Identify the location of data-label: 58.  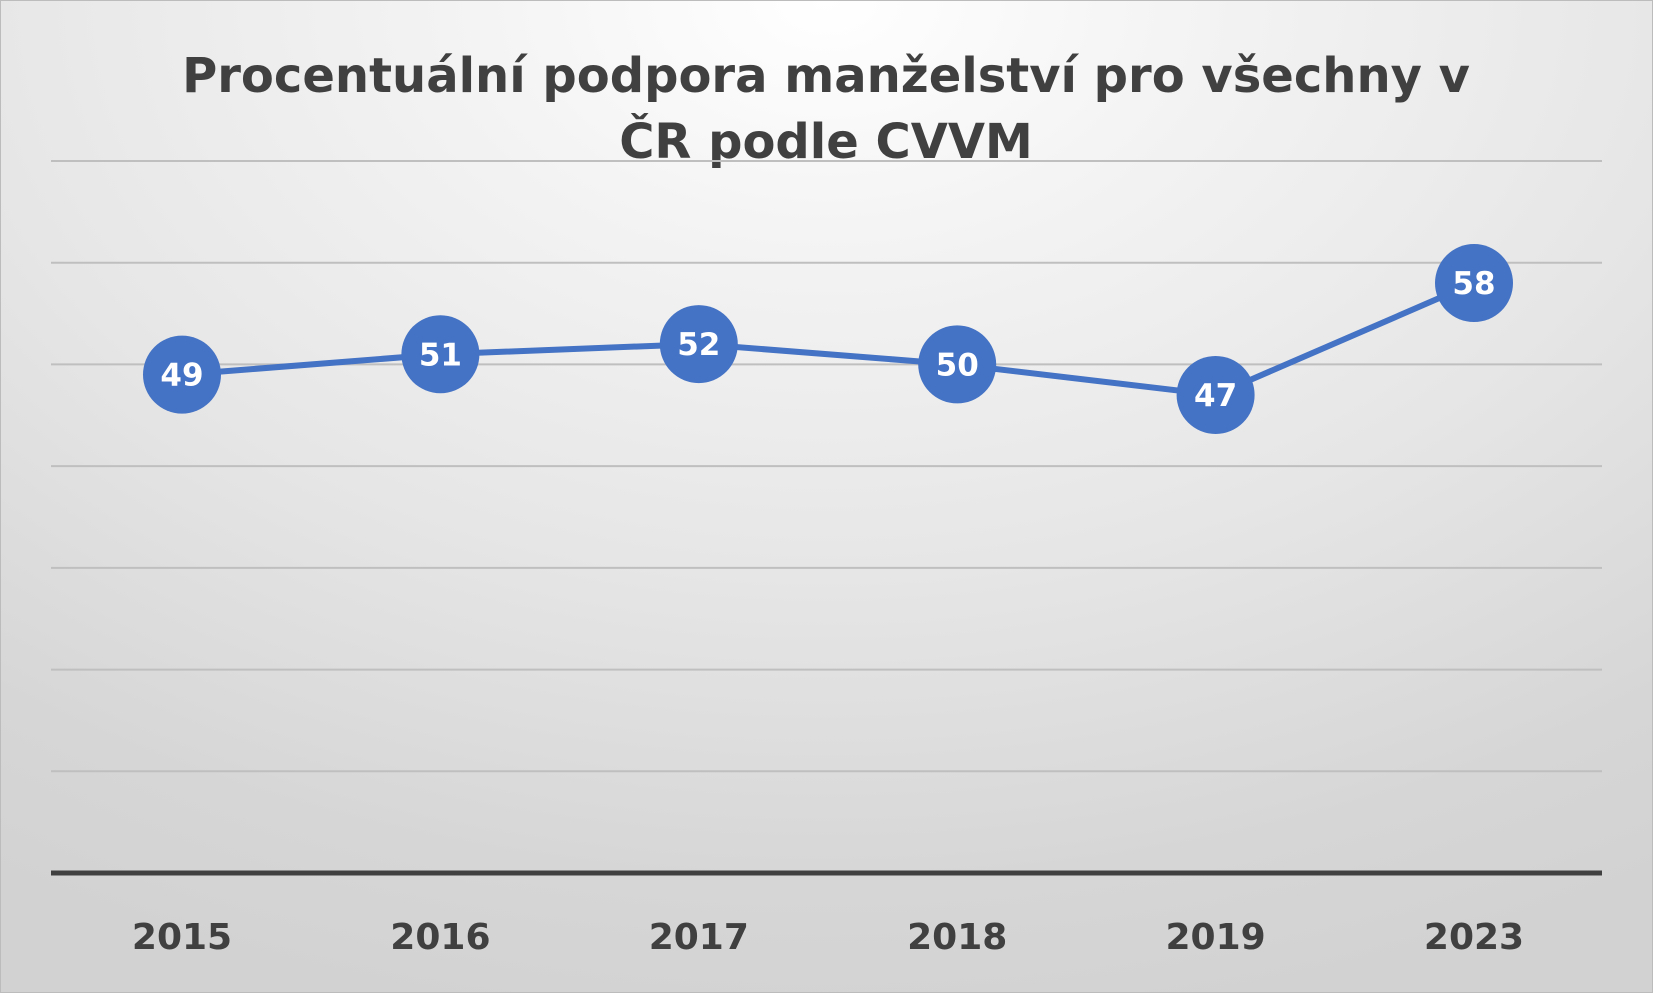
(1473, 284).